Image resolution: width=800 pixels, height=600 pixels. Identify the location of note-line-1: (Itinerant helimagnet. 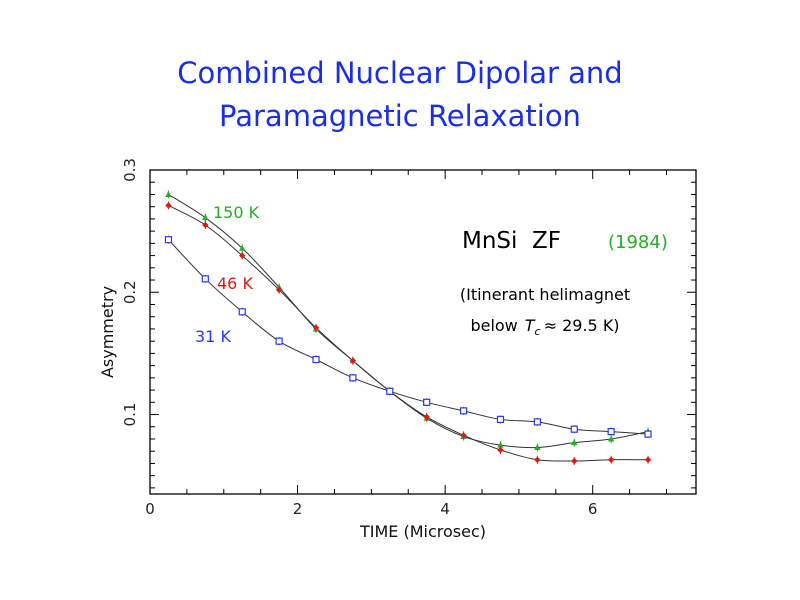
(545, 294).